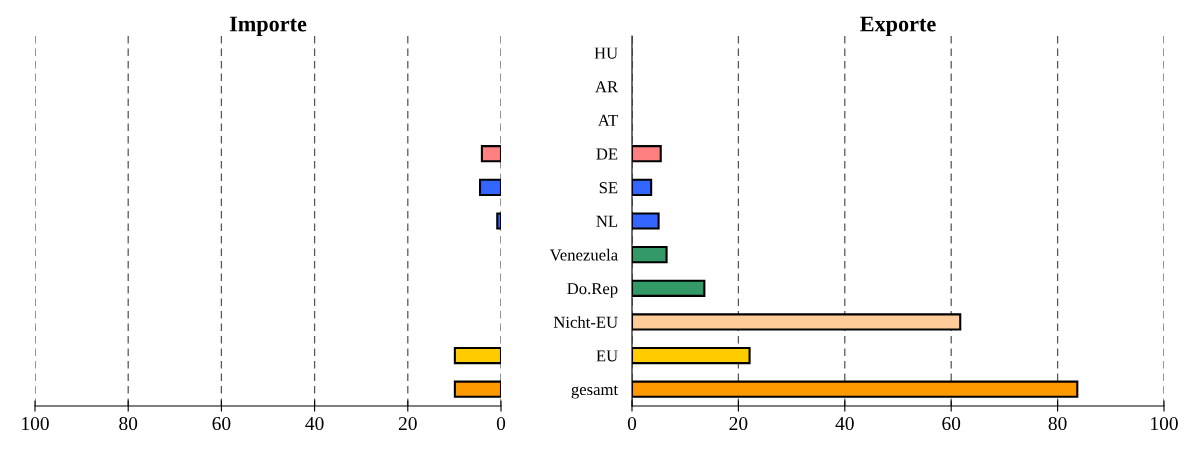  What do you see at coordinates (608, 188) in the screenshot?
I see `y-tick-label: SE` at bounding box center [608, 188].